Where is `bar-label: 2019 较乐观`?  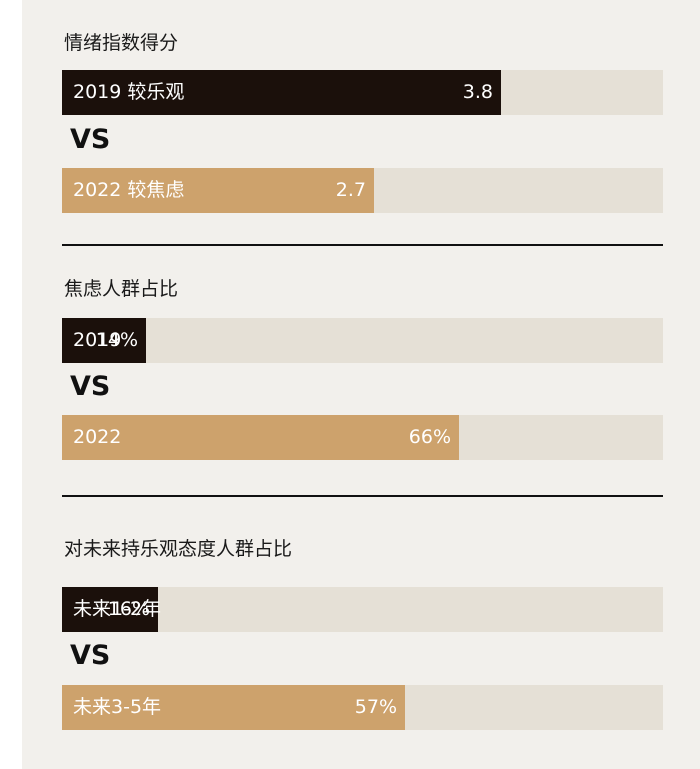 bar-label: 2019 较乐观 is located at coordinates (129, 92).